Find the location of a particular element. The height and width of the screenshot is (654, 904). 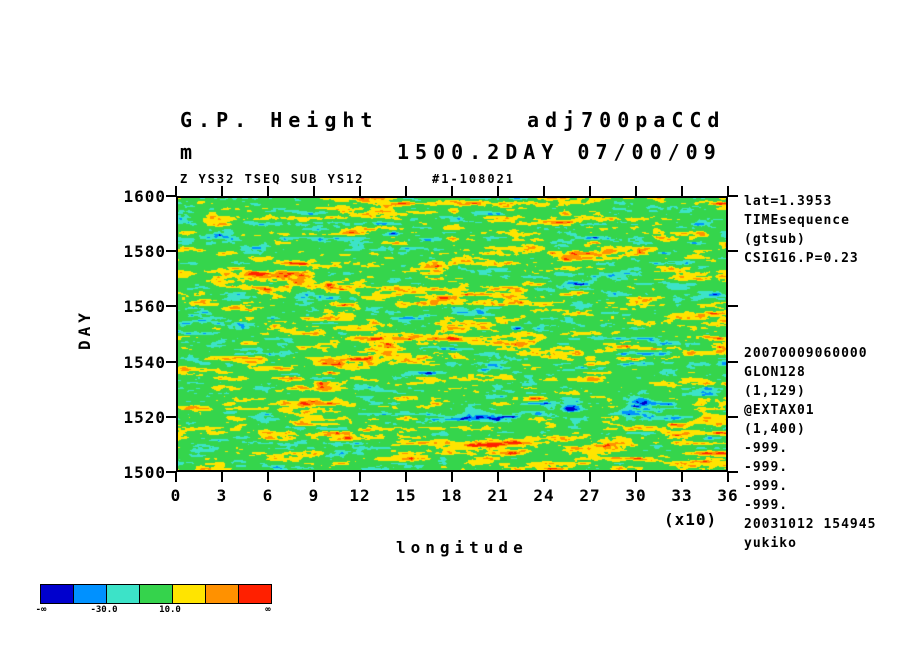

y-axis-title: DAY is located at coordinates (84, 329).